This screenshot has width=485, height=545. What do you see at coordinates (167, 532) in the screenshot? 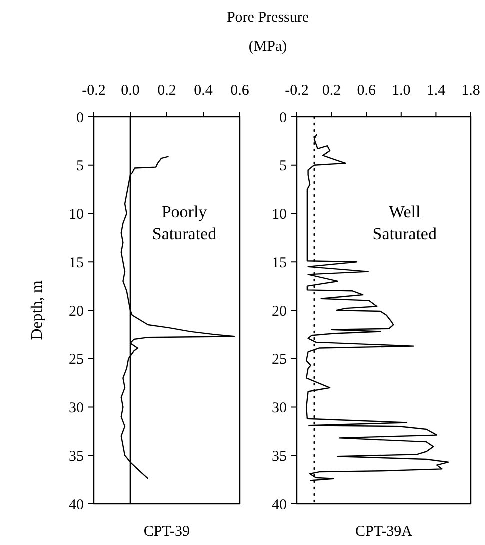
I see `x-axis-title: CPT-39` at bounding box center [167, 532].